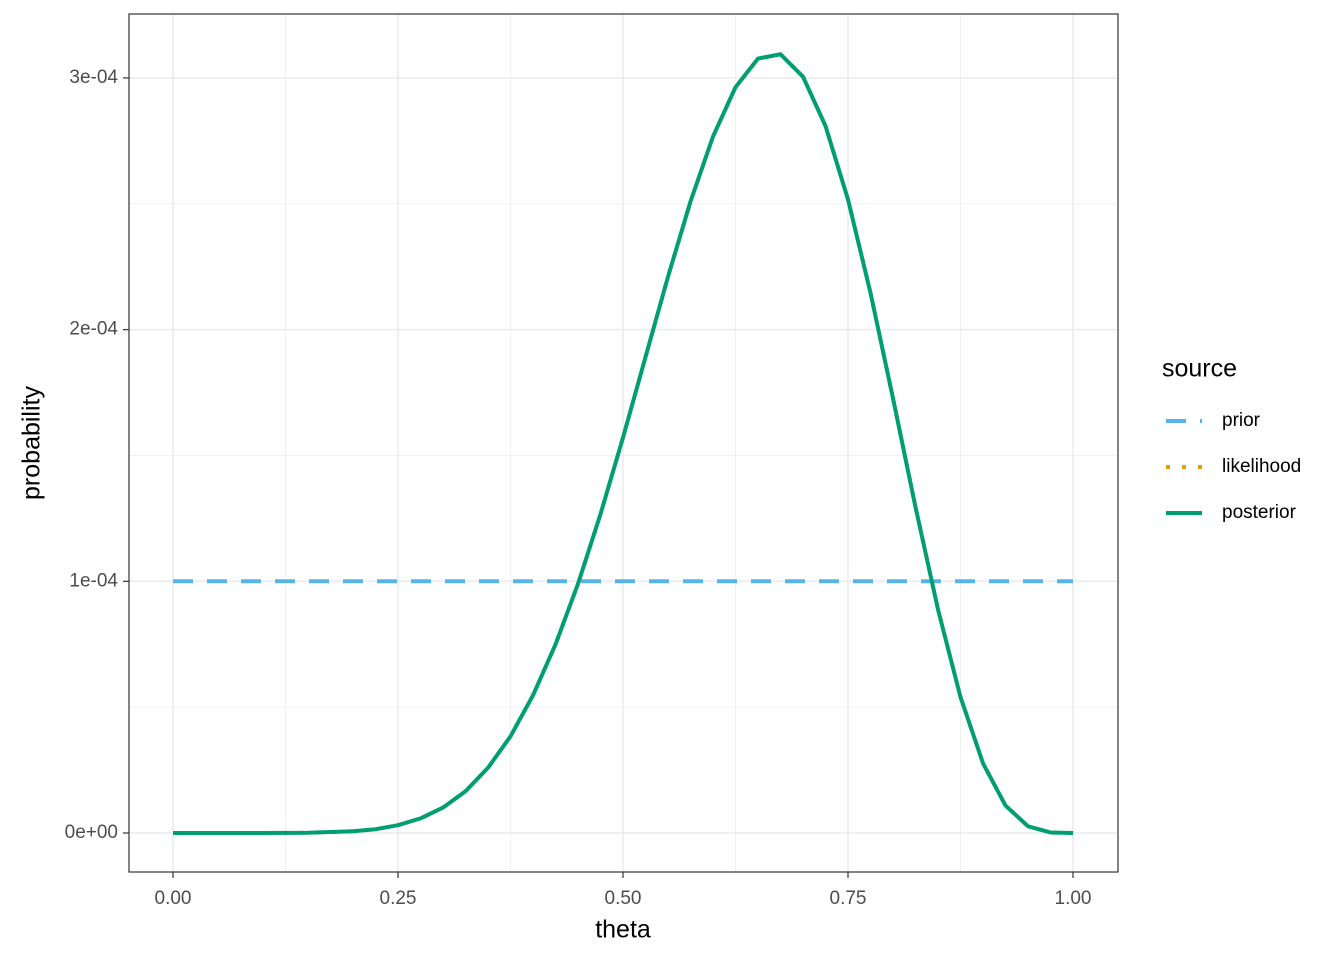  I want to click on y-tick-label: 3e-04, so click(93, 77).